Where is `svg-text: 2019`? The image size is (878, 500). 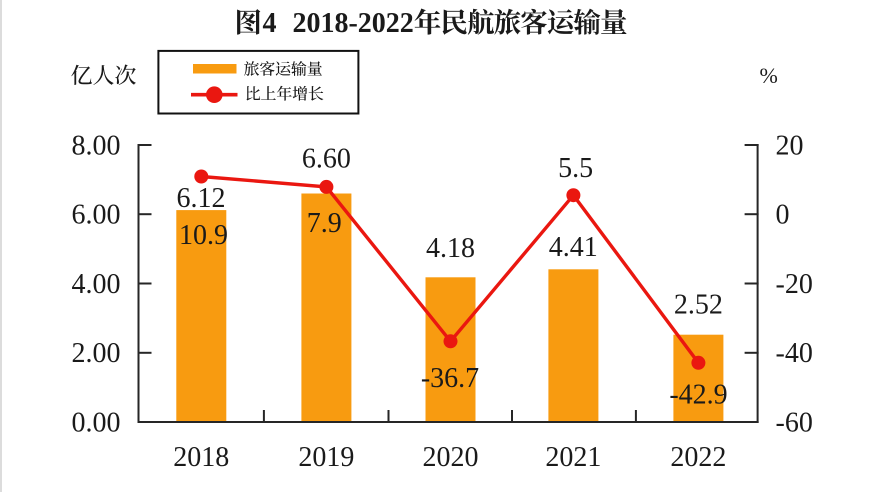
svg-text: 2019 is located at coordinates (326, 457).